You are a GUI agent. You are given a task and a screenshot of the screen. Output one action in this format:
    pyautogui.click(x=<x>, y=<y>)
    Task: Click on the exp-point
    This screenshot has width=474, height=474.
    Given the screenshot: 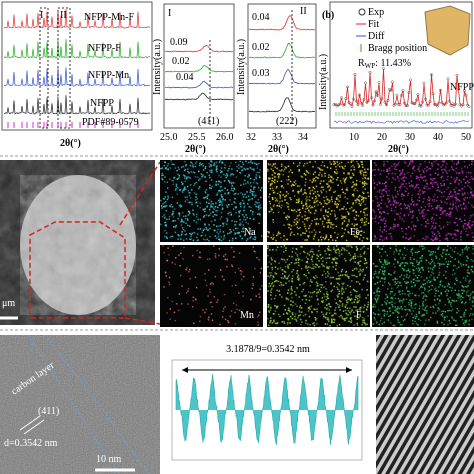 What is the action you would take?
    pyautogui.click(x=454, y=106)
    